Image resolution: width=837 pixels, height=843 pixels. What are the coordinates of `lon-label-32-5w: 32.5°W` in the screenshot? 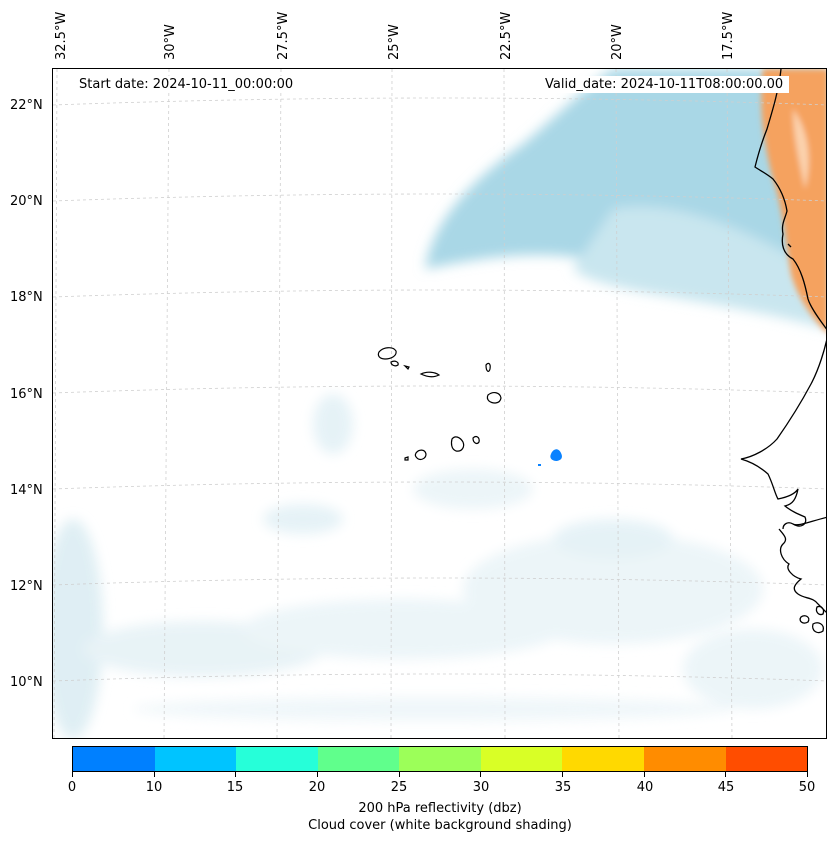 It's located at (61, 35).